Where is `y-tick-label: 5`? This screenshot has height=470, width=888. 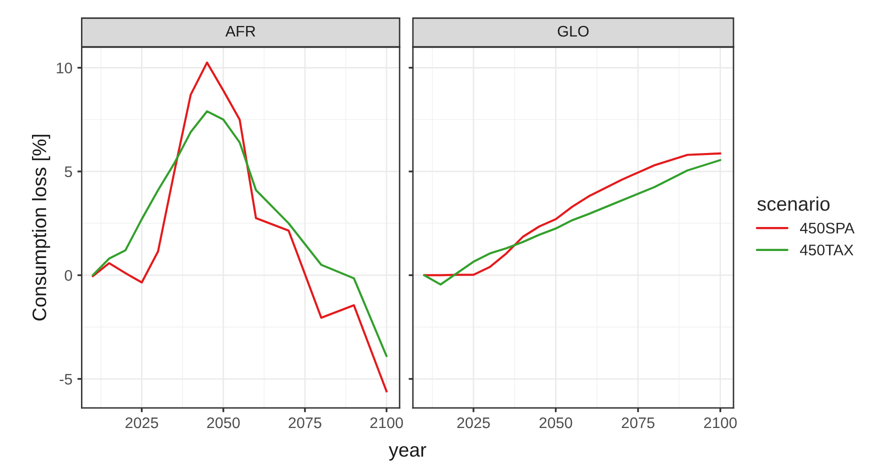
y-tick-label: 5 is located at coordinates (68, 172).